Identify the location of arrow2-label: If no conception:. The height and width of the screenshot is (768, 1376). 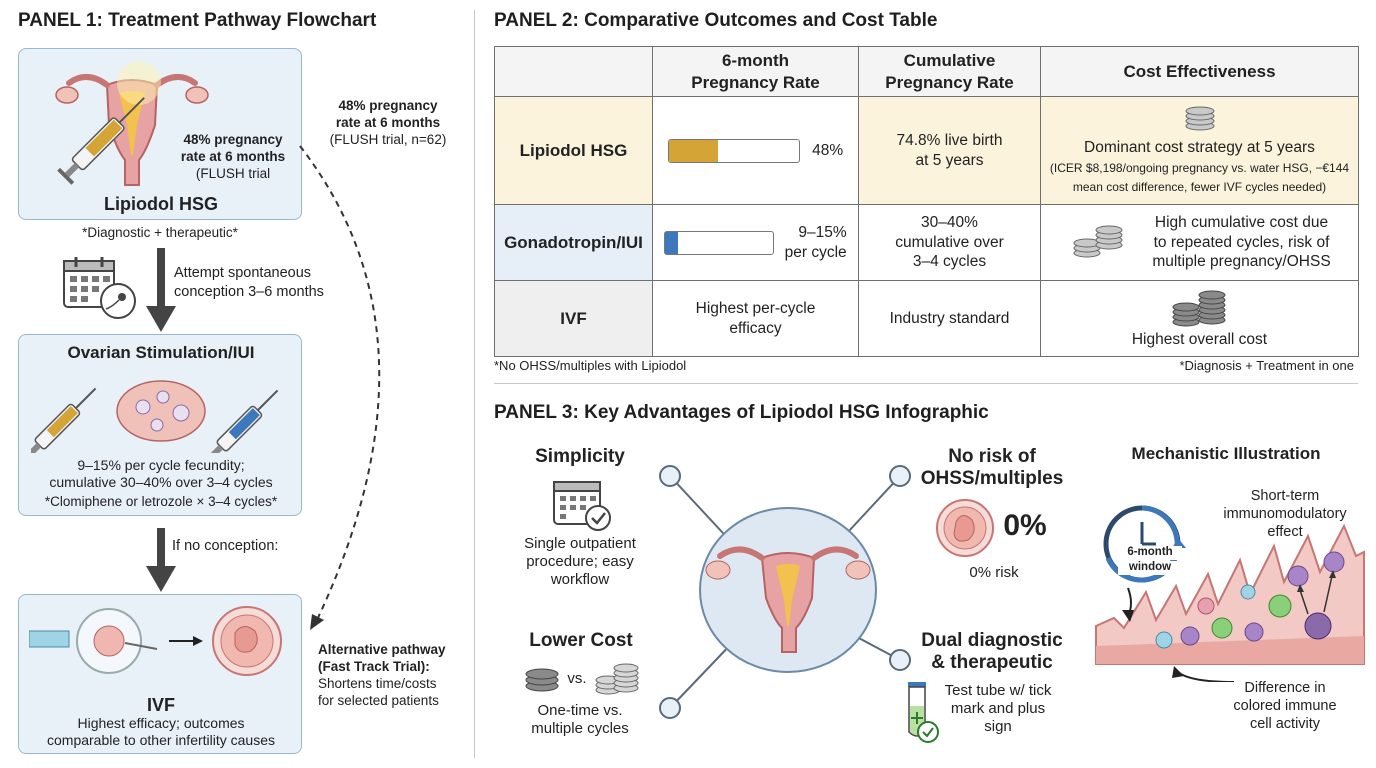
(225, 546).